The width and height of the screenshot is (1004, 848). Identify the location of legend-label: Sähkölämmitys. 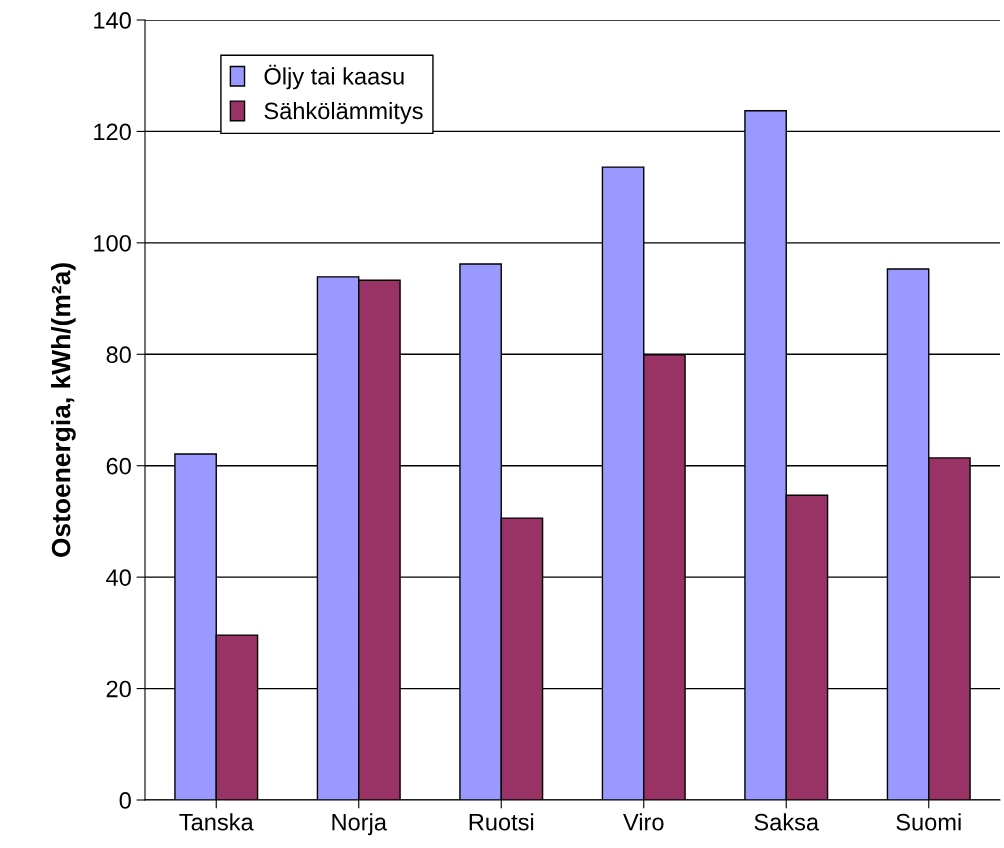
(343, 112).